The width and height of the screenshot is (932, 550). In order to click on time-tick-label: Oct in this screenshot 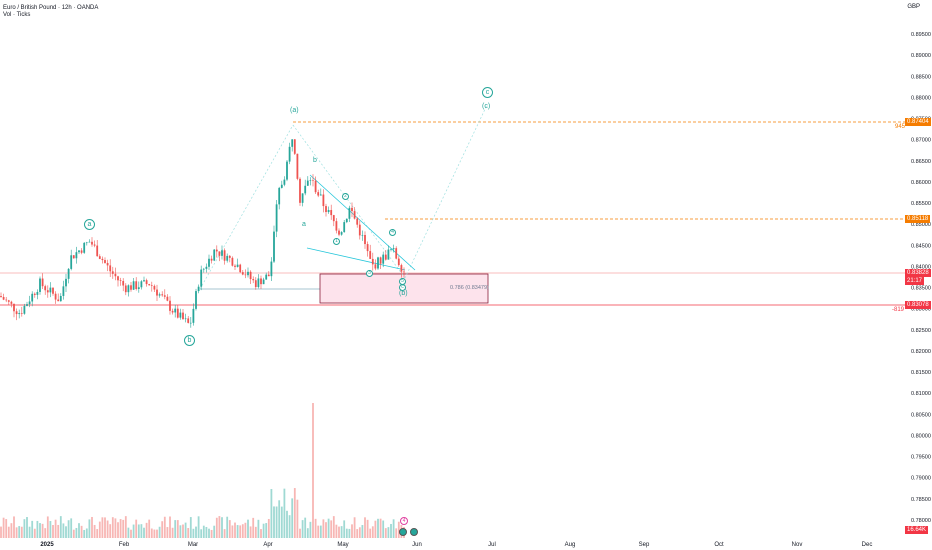, I will do `click(719, 545)`.